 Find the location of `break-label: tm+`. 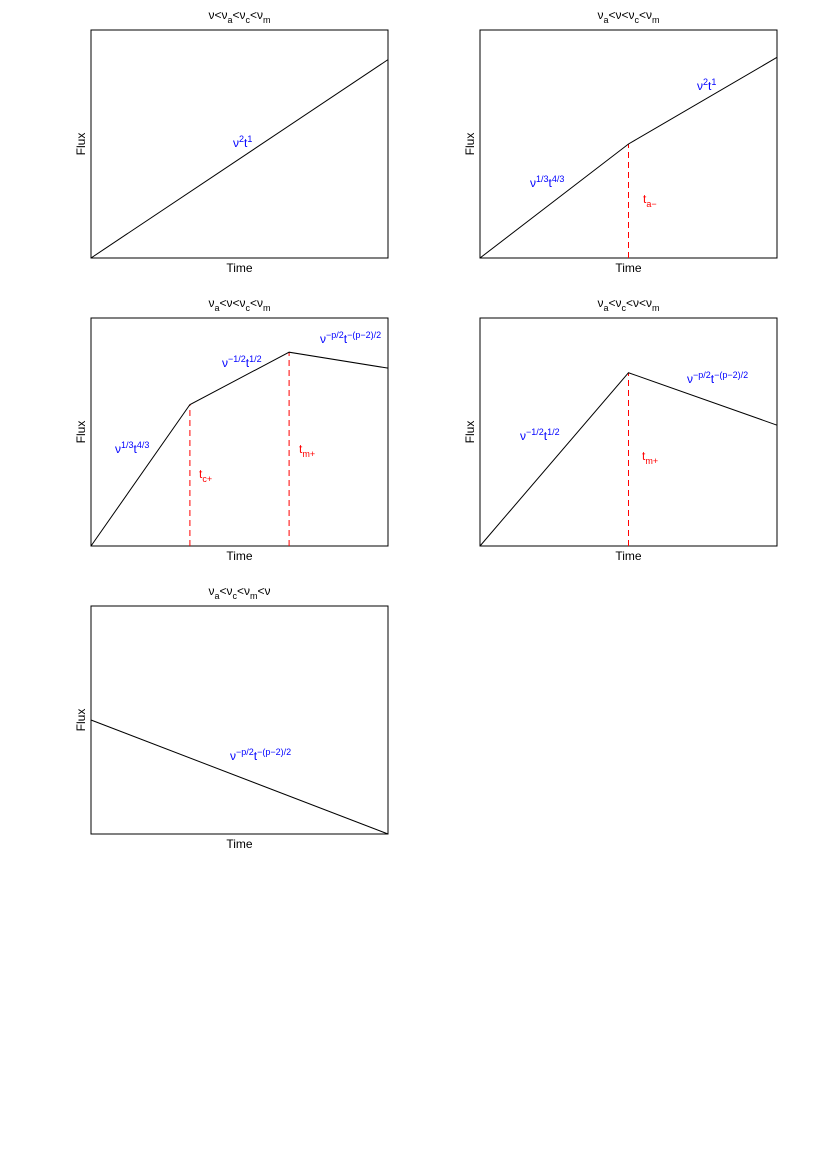

break-label: tm+ is located at coordinates (307, 450).